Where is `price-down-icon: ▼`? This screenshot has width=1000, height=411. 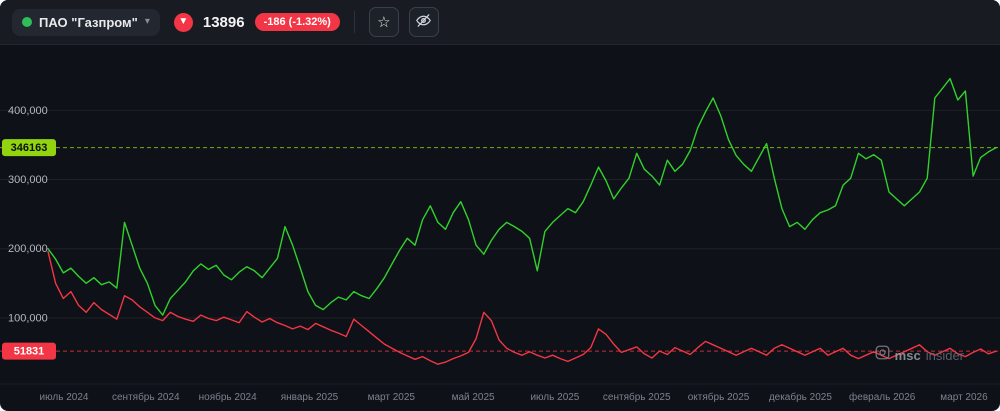 price-down-icon: ▼ is located at coordinates (183, 22).